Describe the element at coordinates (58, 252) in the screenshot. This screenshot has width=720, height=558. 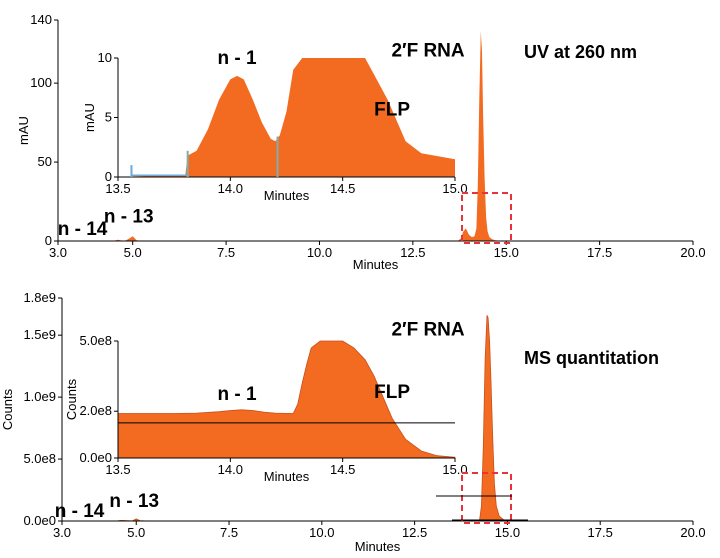
I see `uv-main-xtick-label: 3.0` at that location.